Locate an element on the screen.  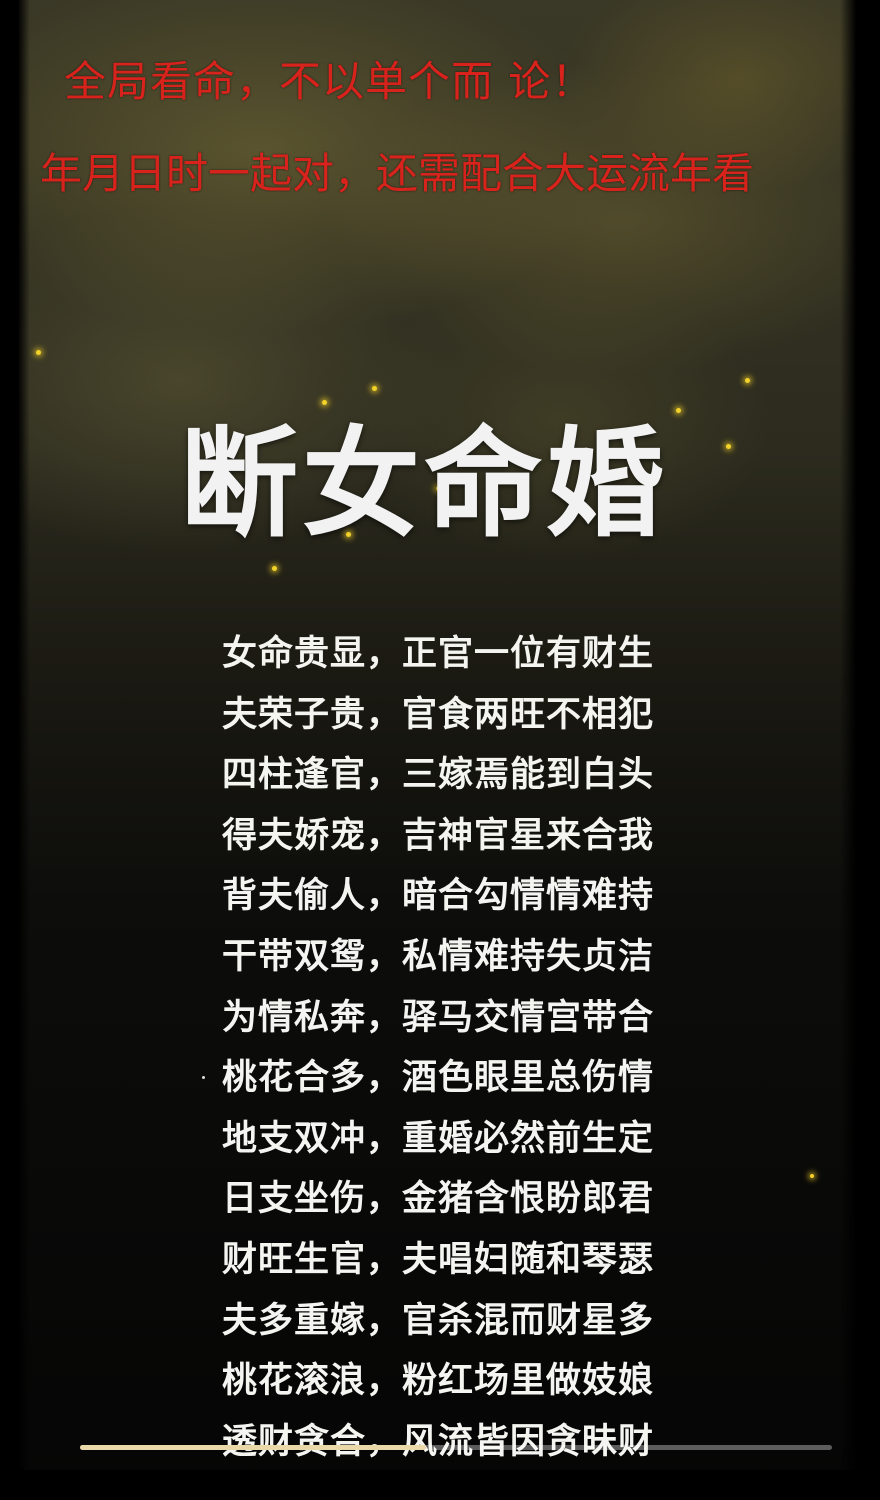
video-progress-fill is located at coordinates (253, 1447).